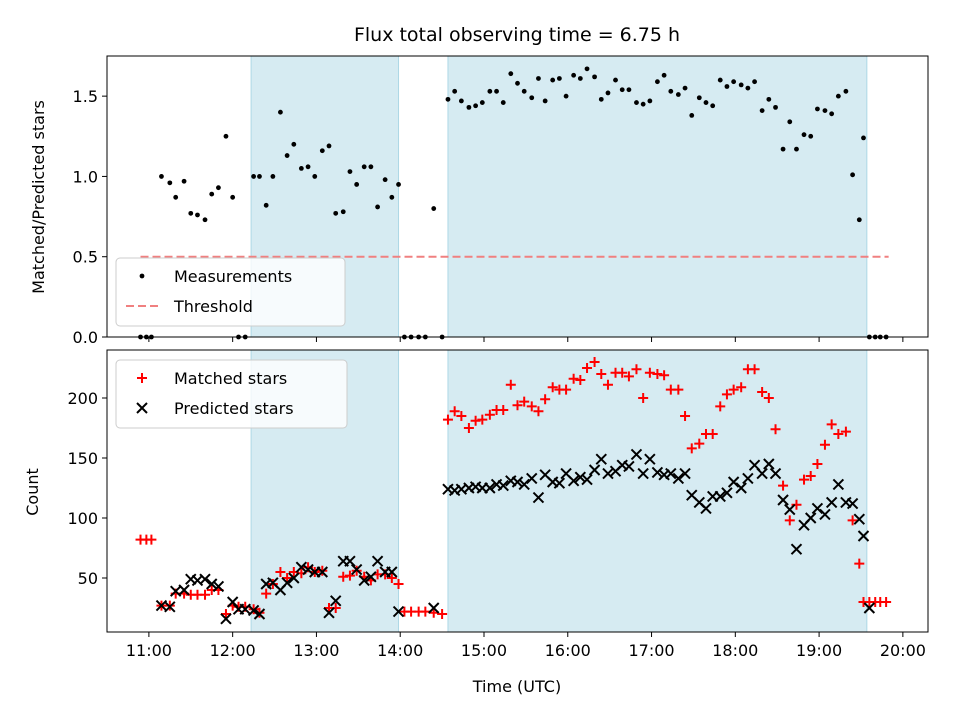 This screenshot has width=960, height=720. I want to click on y-tick-label: 50, so click(88, 578).